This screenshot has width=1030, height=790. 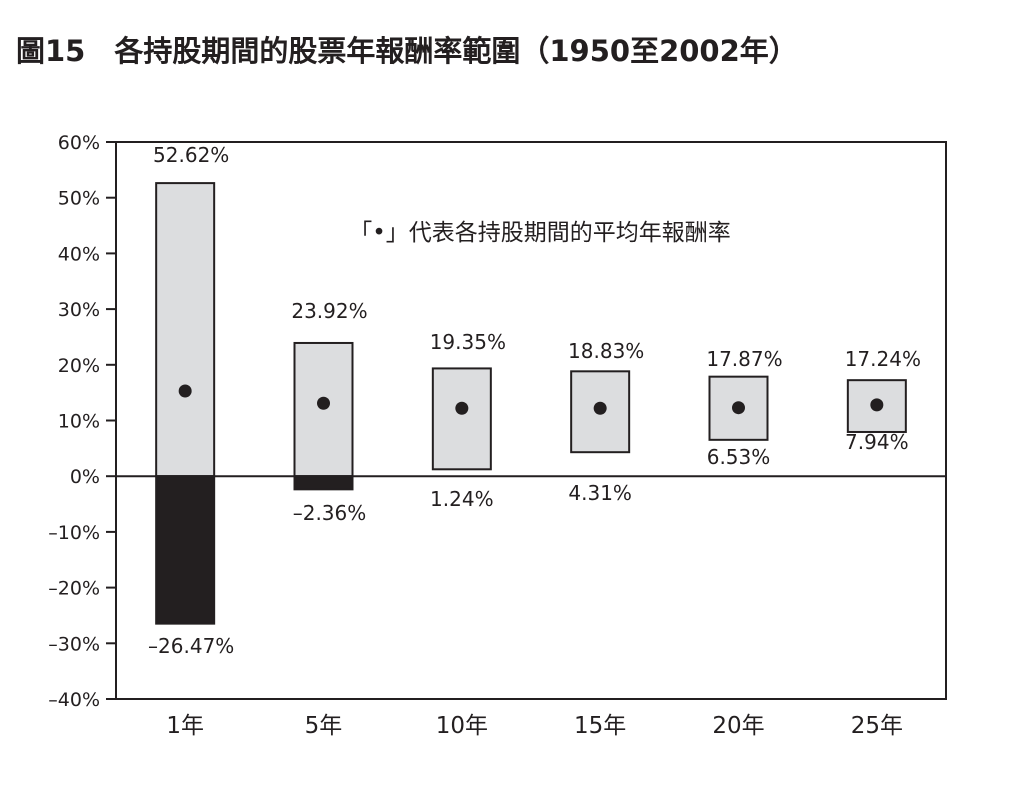 What do you see at coordinates (79, 143) in the screenshot?
I see `y-tick-label: 60%` at bounding box center [79, 143].